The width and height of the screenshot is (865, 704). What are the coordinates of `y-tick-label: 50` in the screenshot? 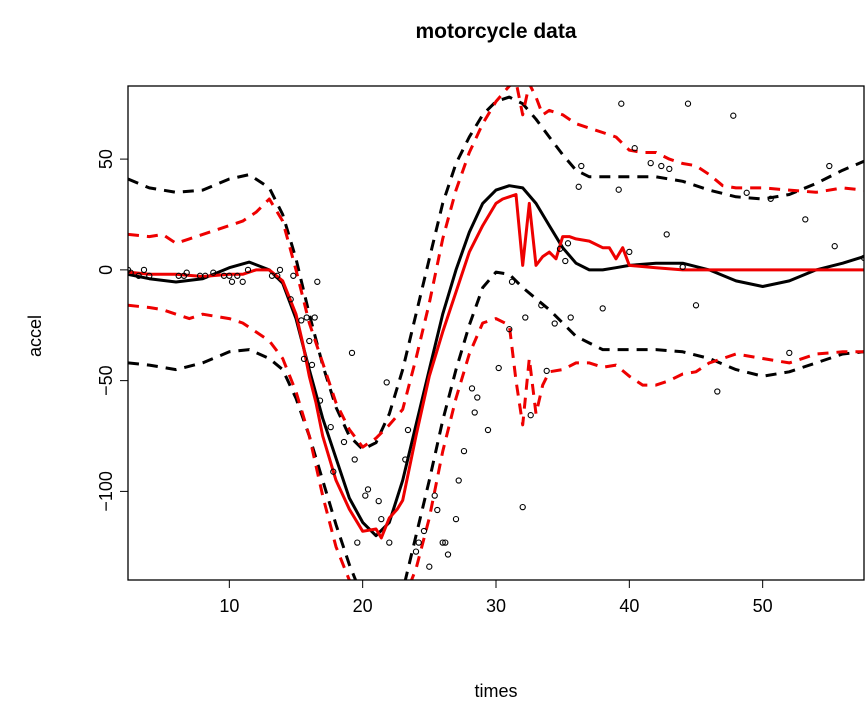 It's located at (106, 159).